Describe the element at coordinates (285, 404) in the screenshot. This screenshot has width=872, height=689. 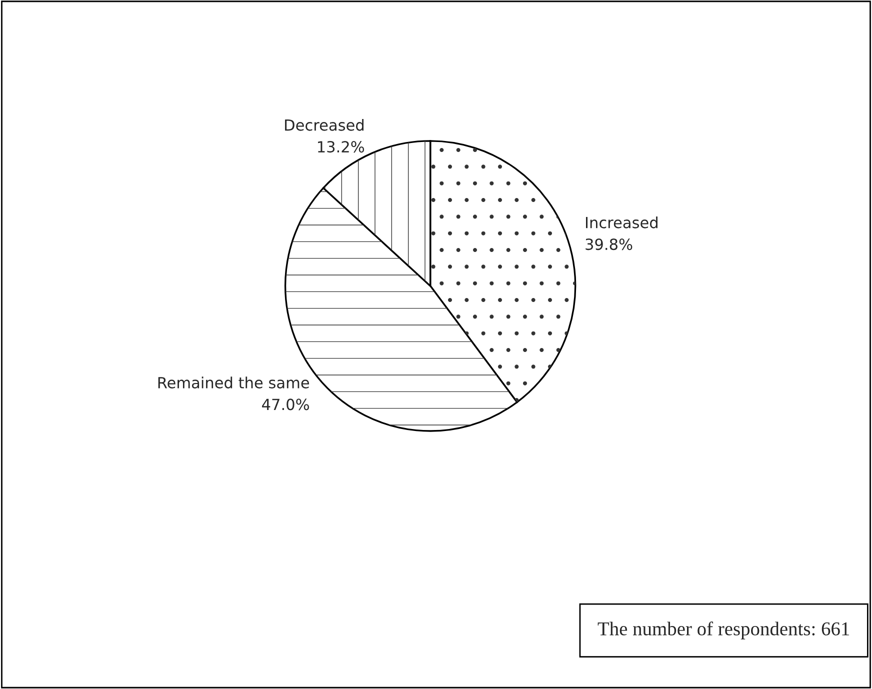
I see `data-label: 47.0%` at that location.